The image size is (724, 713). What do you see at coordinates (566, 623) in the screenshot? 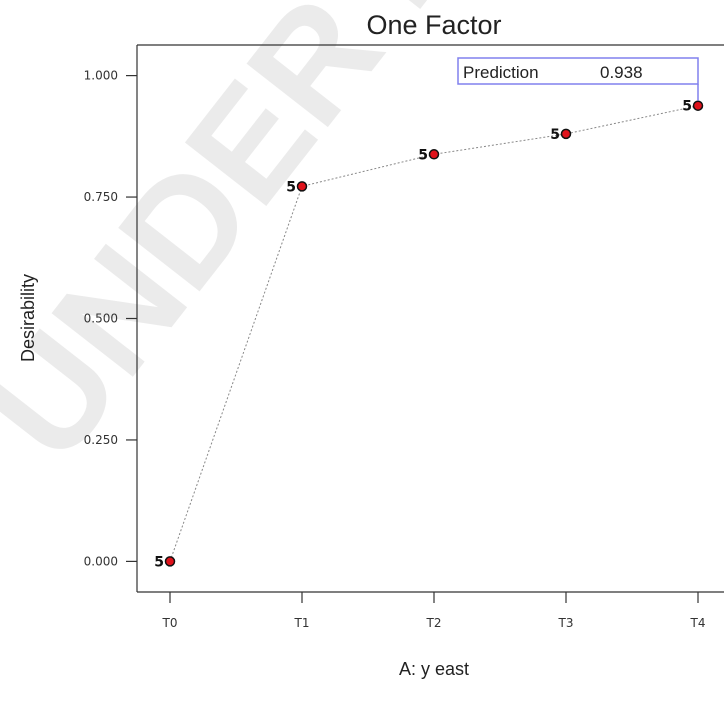
I see `x-tick-label-3: T3` at bounding box center [566, 623].